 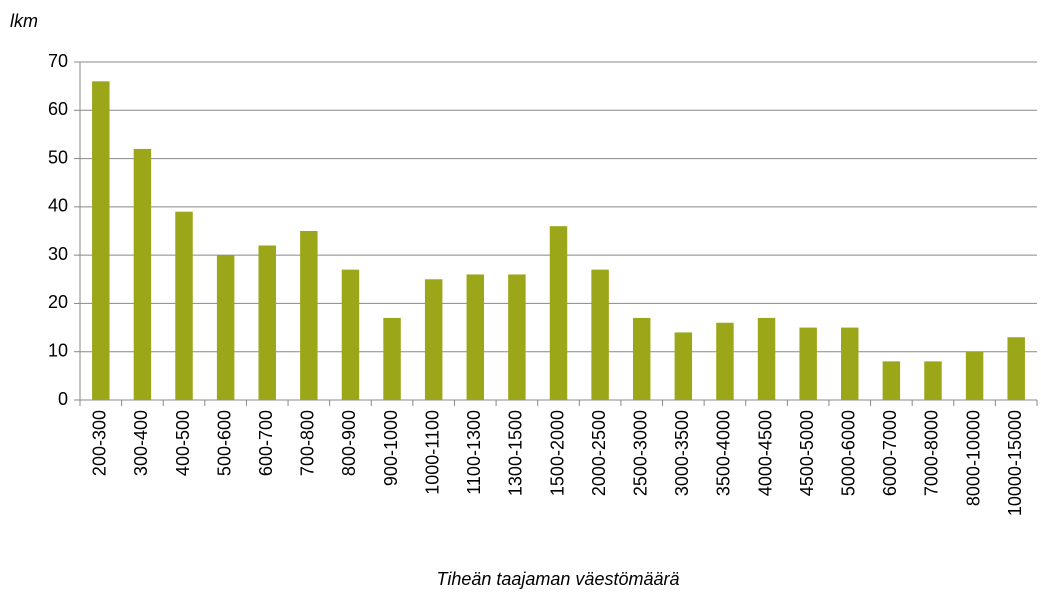 I want to click on x-tick-label: 4500-5000, so click(x=807, y=453).